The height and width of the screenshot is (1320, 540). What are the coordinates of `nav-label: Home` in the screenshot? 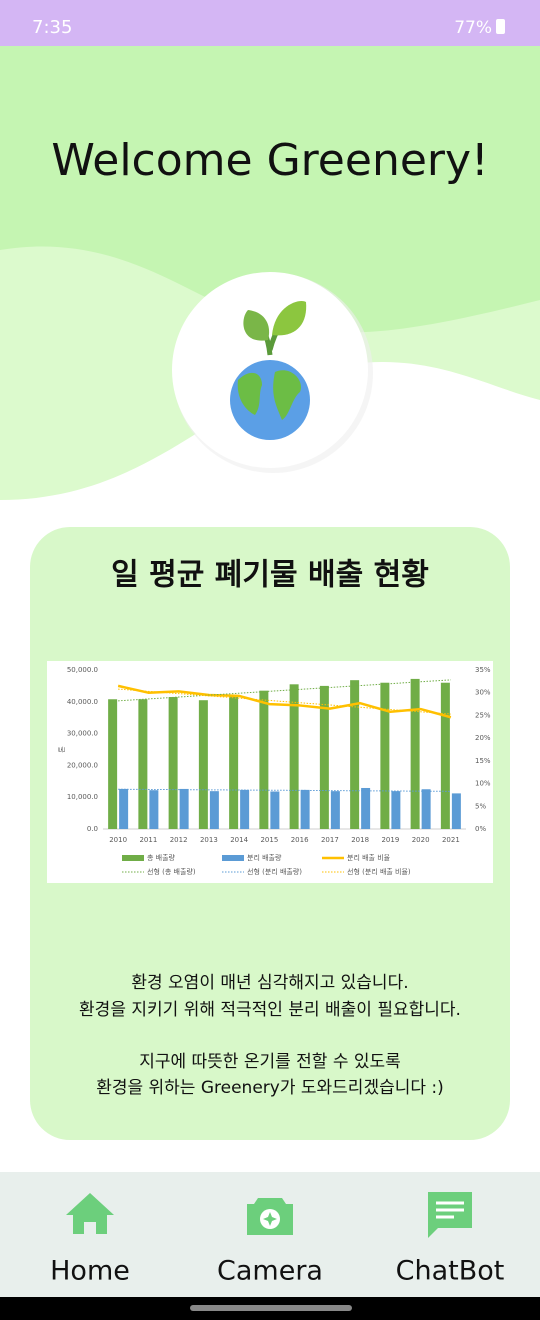 It's located at (90, 1271).